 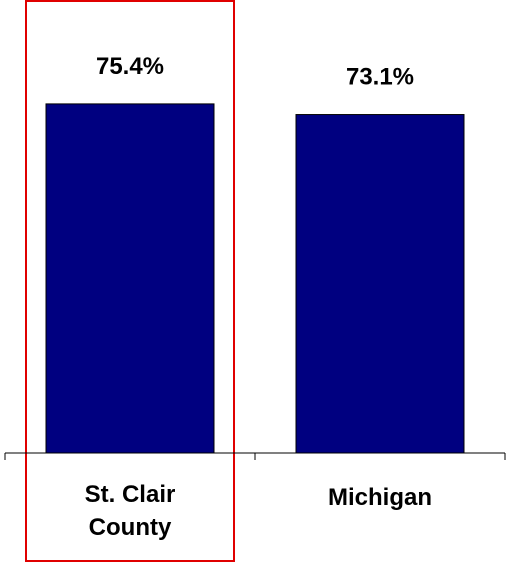 What do you see at coordinates (130, 511) in the screenshot?
I see `x-tick-label: St. Clair County` at bounding box center [130, 511].